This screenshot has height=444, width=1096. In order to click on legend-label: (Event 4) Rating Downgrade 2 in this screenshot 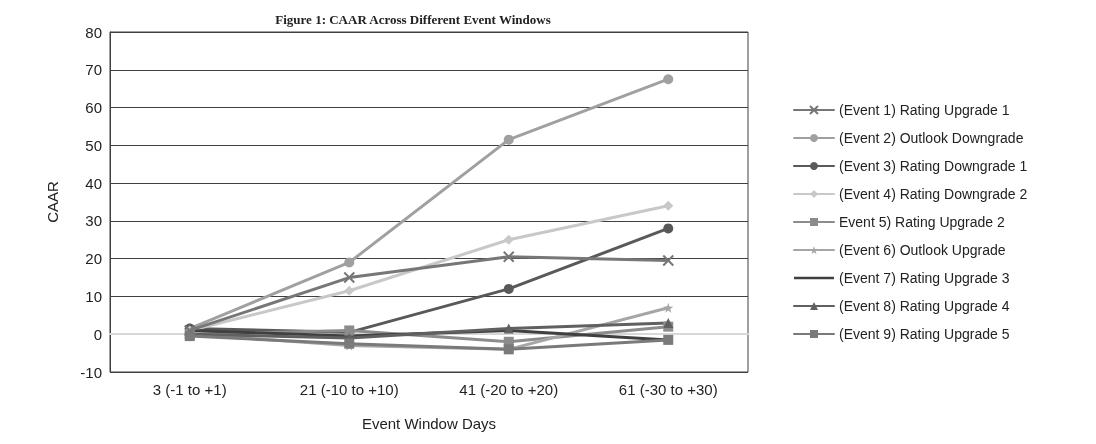, I will do `click(933, 194)`.